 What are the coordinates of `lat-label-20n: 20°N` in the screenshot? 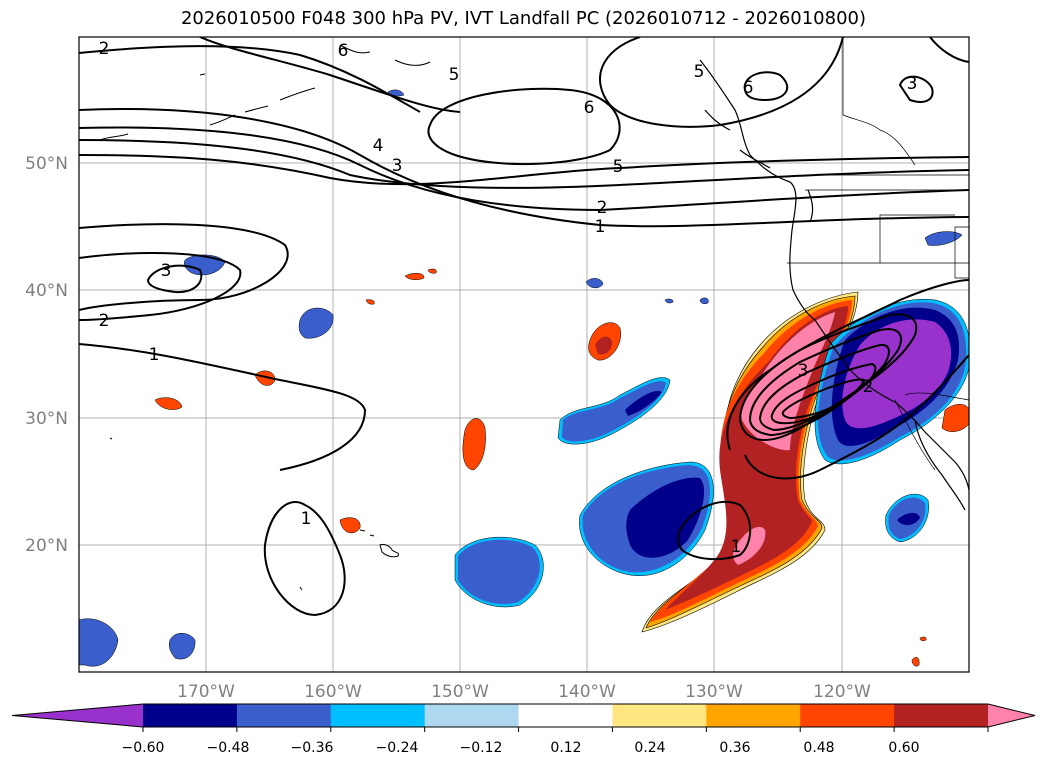 It's located at (46, 546).